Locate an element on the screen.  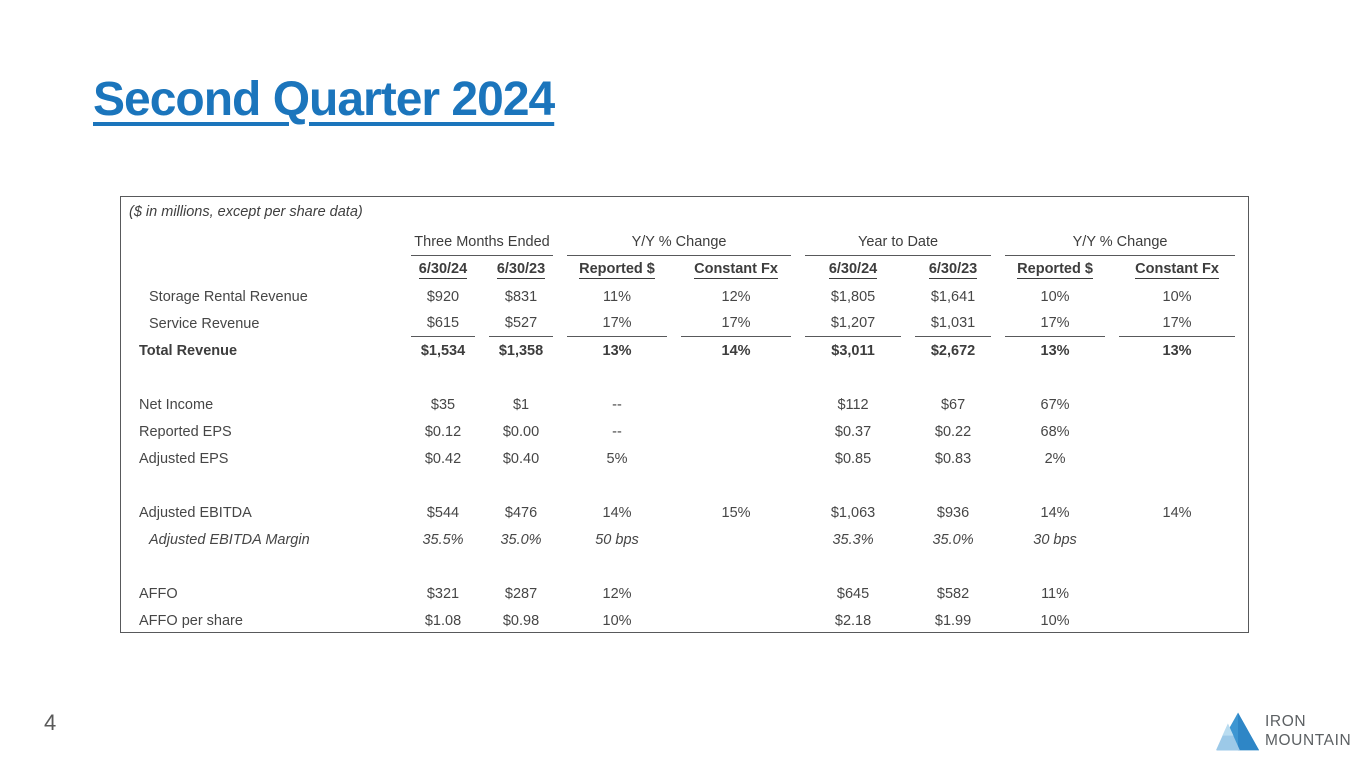
table-cell: $112 is located at coordinates (853, 404).